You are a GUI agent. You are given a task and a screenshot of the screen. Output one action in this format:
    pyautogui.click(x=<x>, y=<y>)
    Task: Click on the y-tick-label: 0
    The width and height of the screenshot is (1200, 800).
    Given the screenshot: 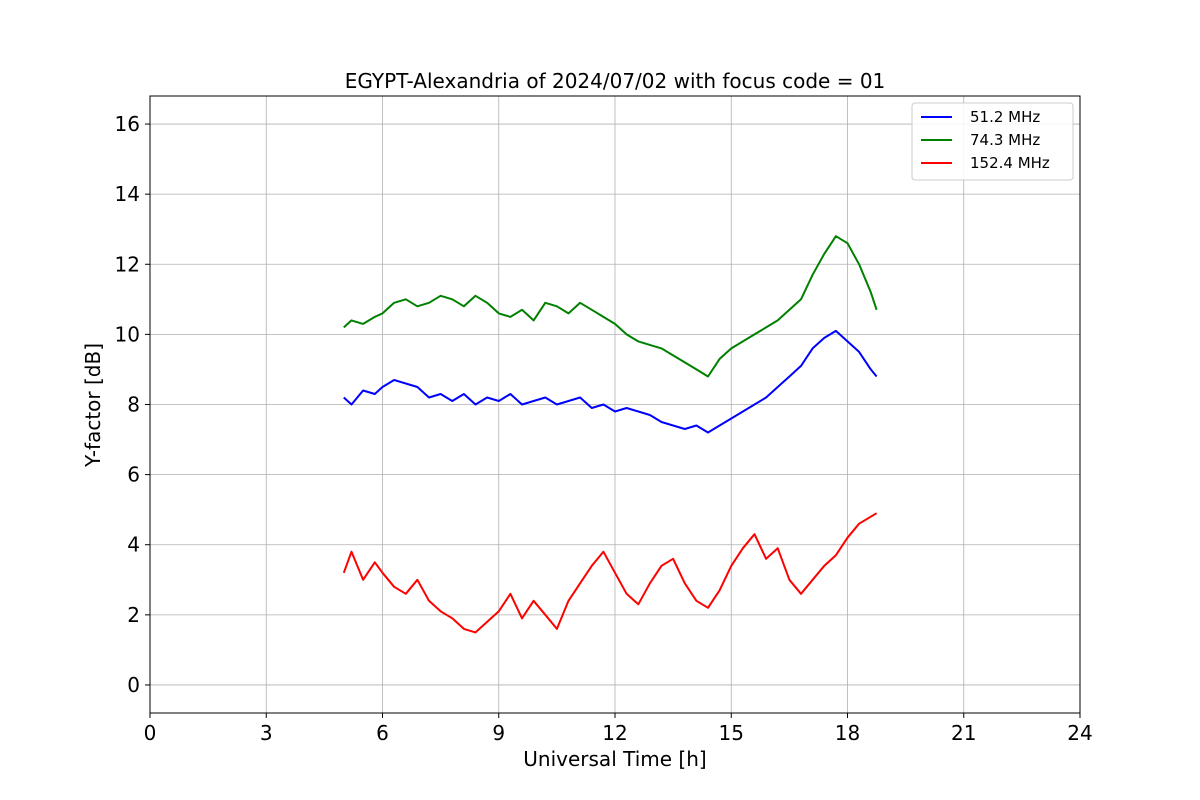 What is the action you would take?
    pyautogui.click(x=133, y=685)
    